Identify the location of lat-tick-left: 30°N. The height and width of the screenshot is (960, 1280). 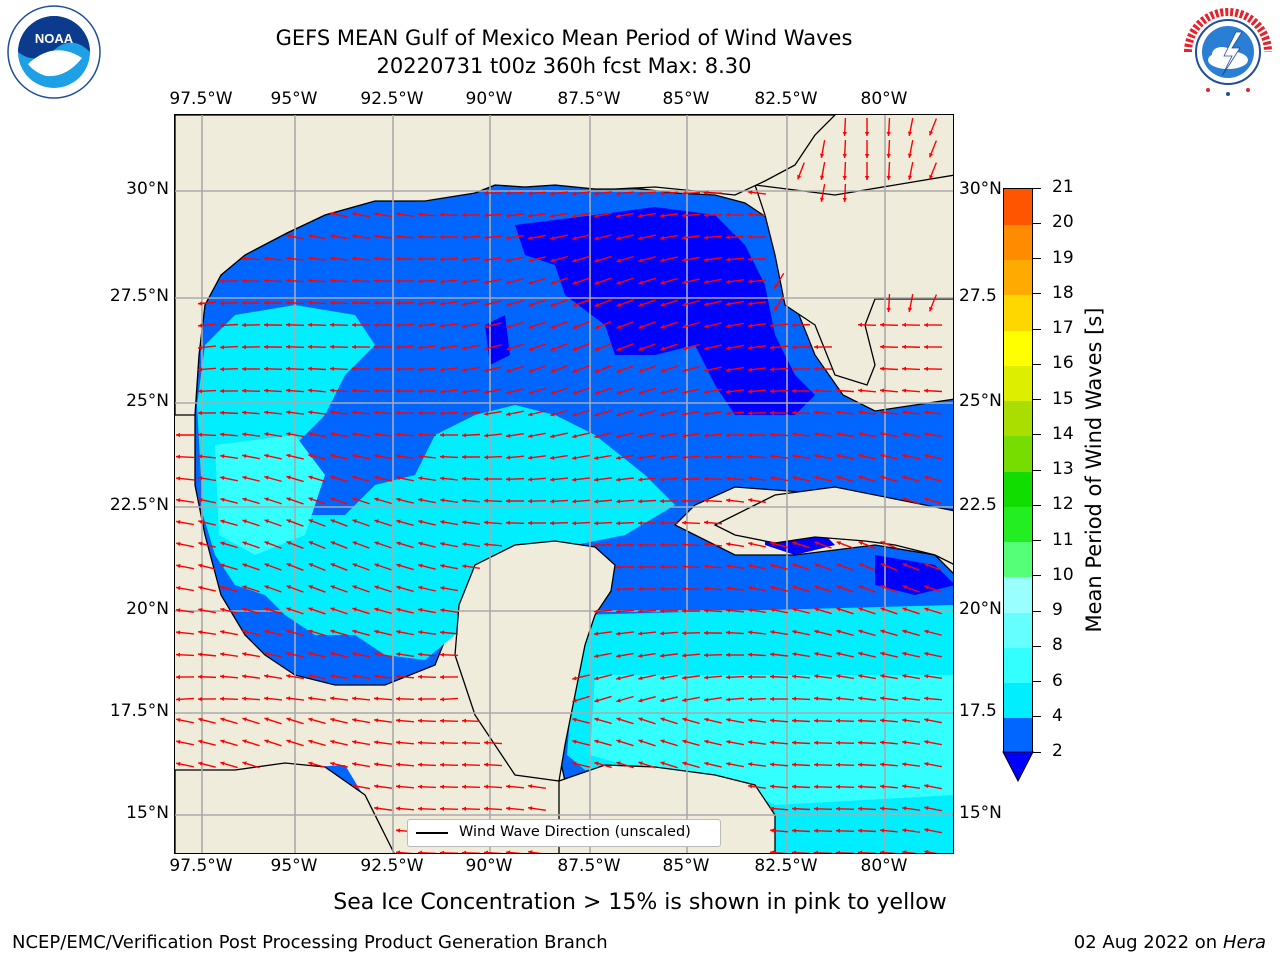
(147, 189).